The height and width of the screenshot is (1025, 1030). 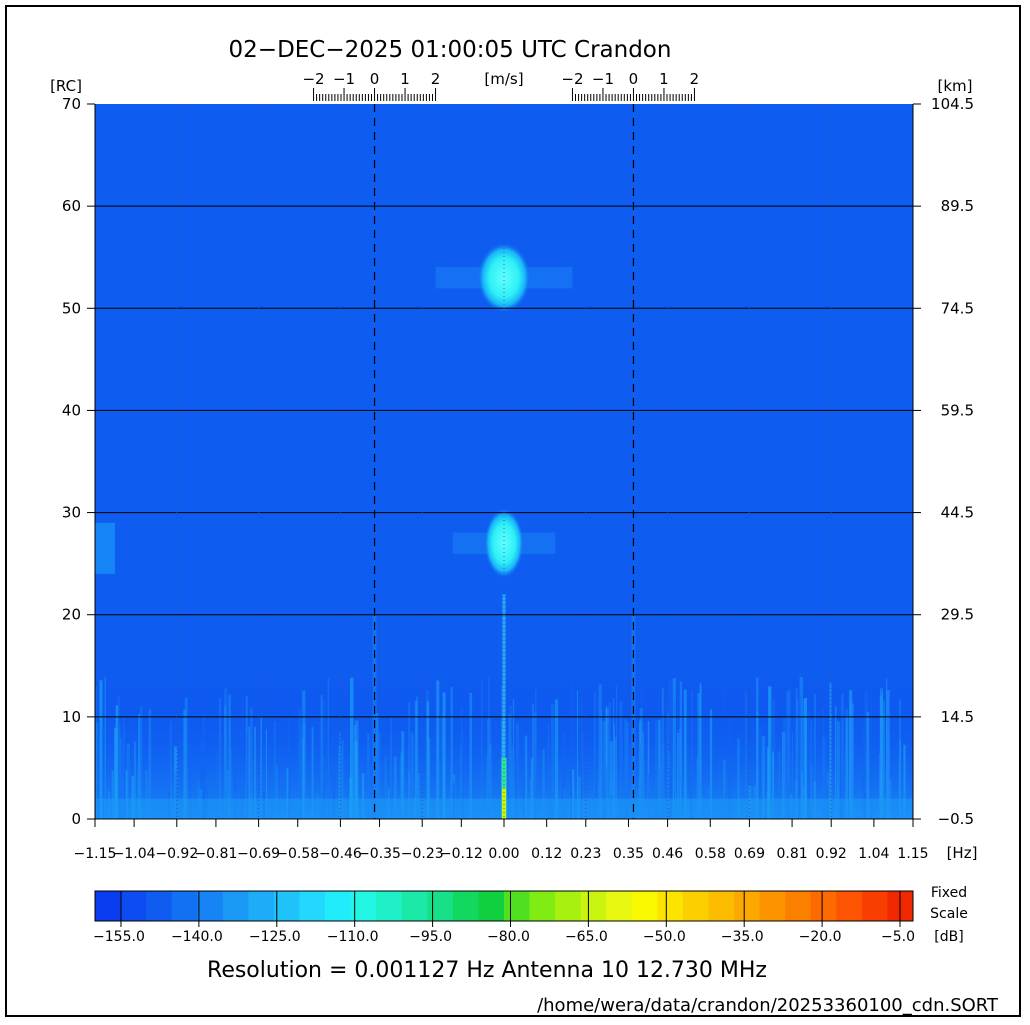 What do you see at coordinates (71, 615) in the screenshot?
I see `y-tick-label-left: 20` at bounding box center [71, 615].